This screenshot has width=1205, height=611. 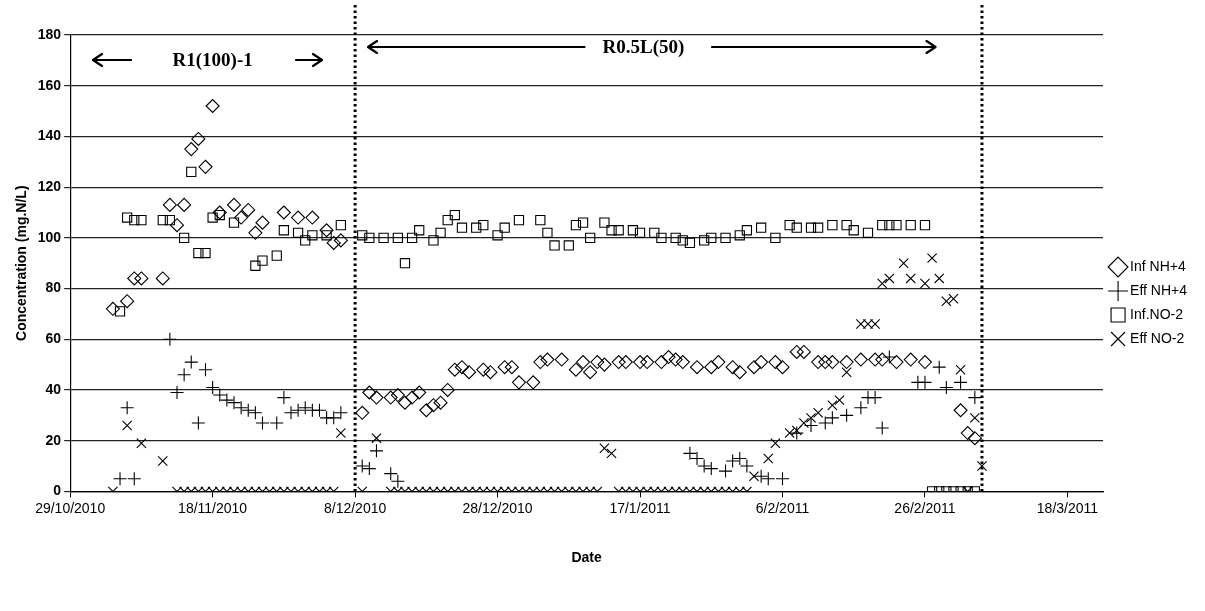 What do you see at coordinates (49, 84) in the screenshot?
I see `y-tick-label: 160` at bounding box center [49, 84].